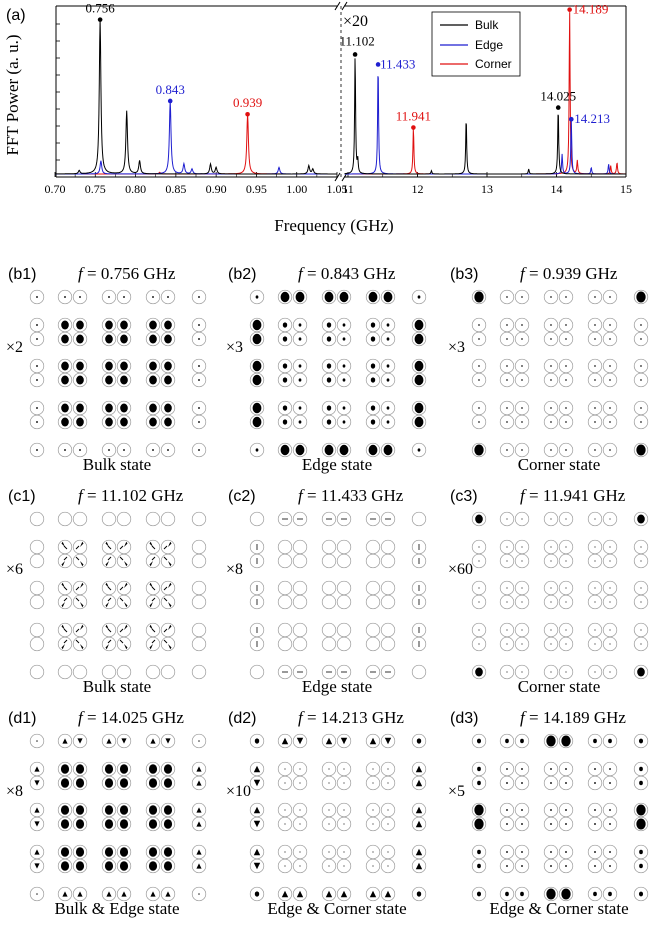 Image resolution: width=665 pixels, height=952 pixels. I want to click on frequency-label-d3: f = 14.189 GHz, so click(573, 717).